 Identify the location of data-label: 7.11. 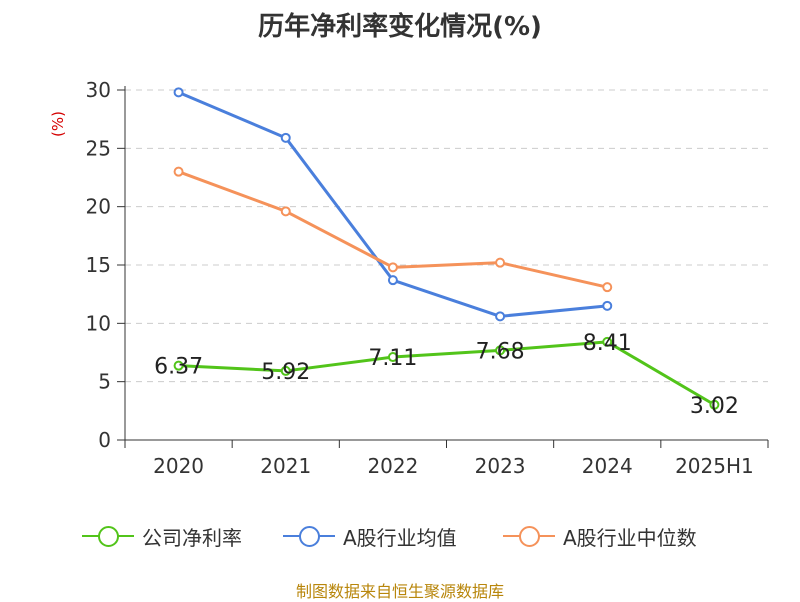
(392, 358).